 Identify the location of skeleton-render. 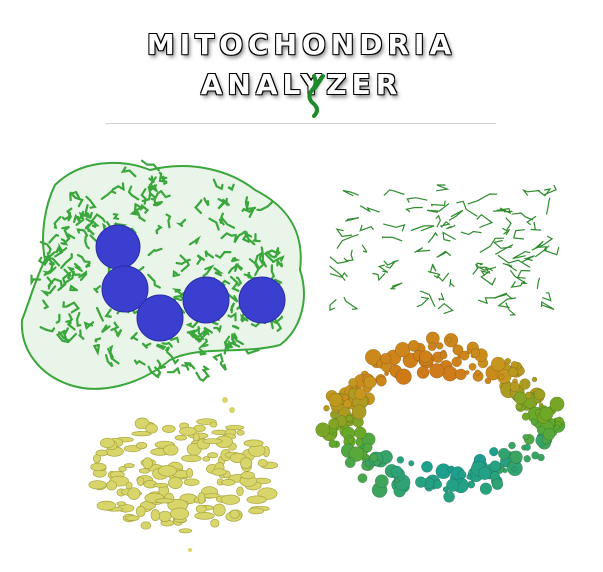
(444, 250).